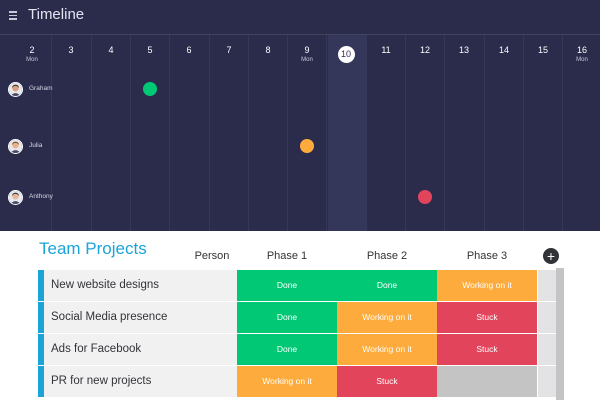  Describe the element at coordinates (41, 88) in the screenshot. I see `person-name: Graham` at that location.